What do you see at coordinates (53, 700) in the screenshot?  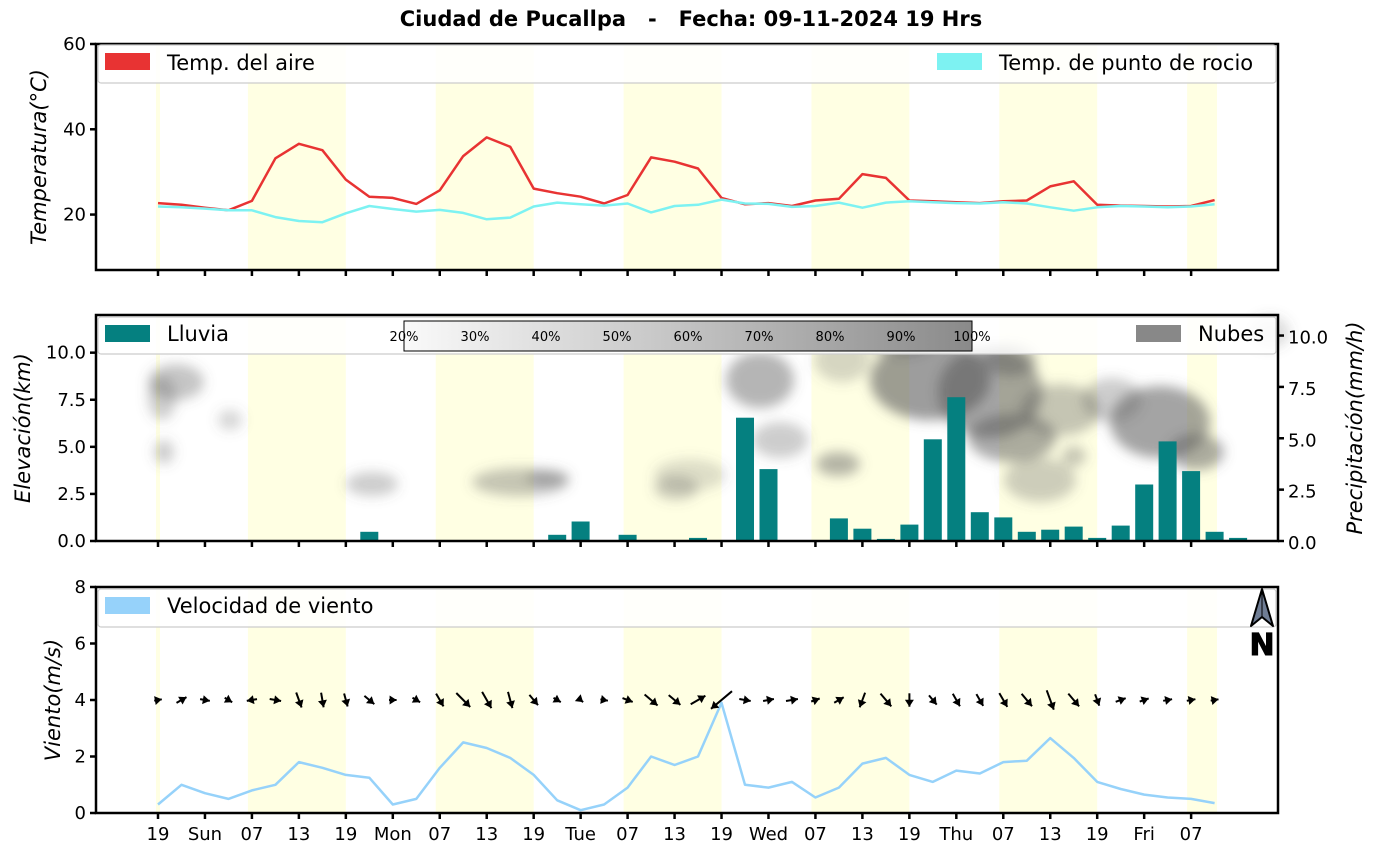 I see `wind-axis-label: Viento(m/s)` at bounding box center [53, 700].